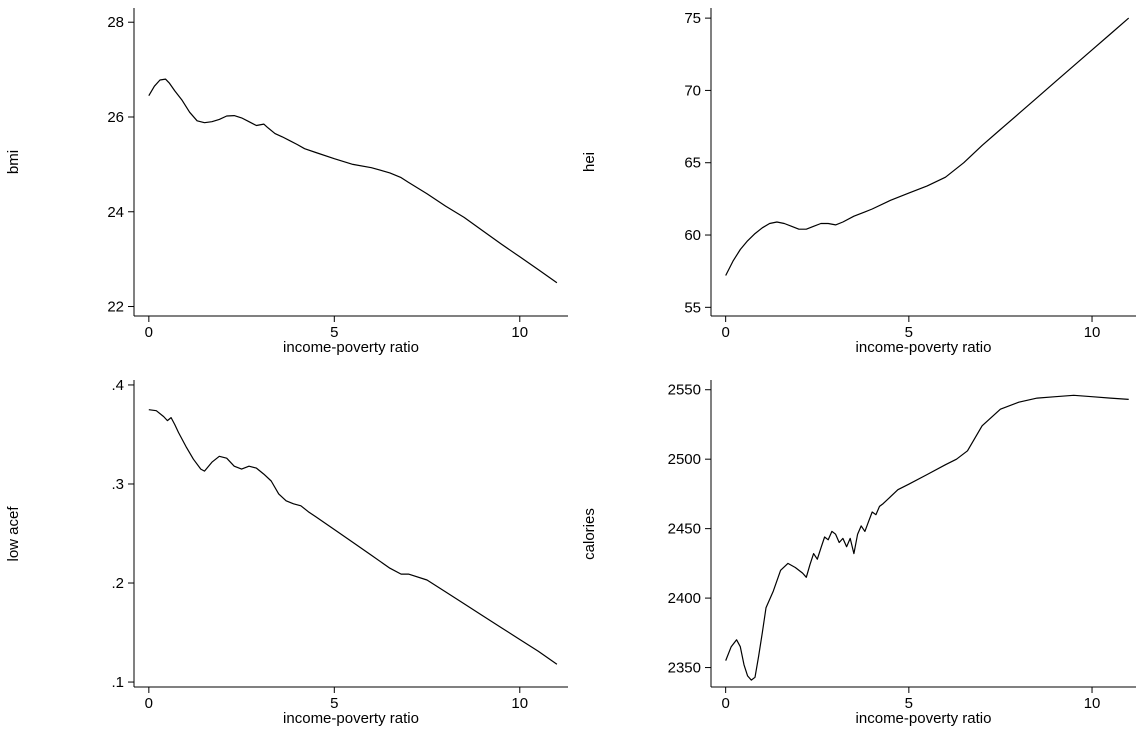 Image resolution: width=1140 pixels, height=739 pixels. I want to click on y-axis-title: calories, so click(589, 534).